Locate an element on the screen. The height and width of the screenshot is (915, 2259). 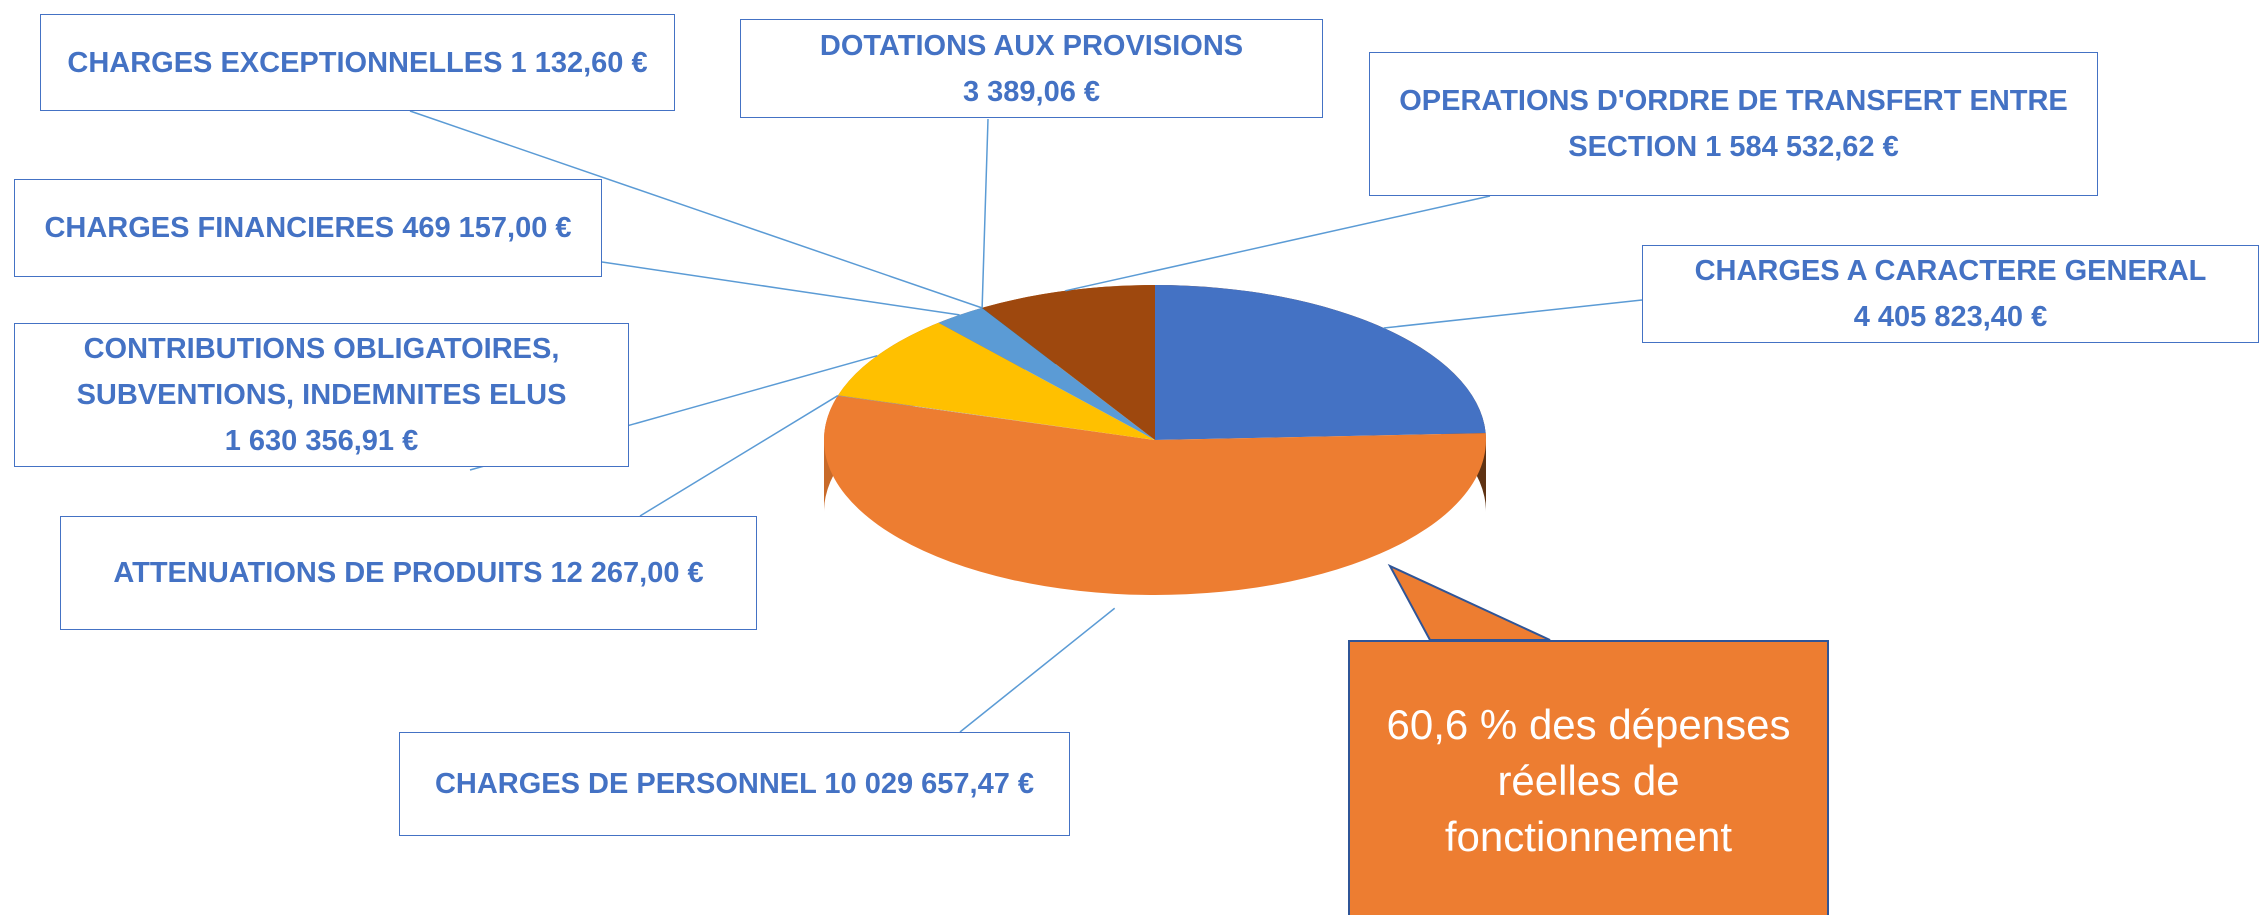
value-label: 1 584 532,62 € is located at coordinates (1802, 147).